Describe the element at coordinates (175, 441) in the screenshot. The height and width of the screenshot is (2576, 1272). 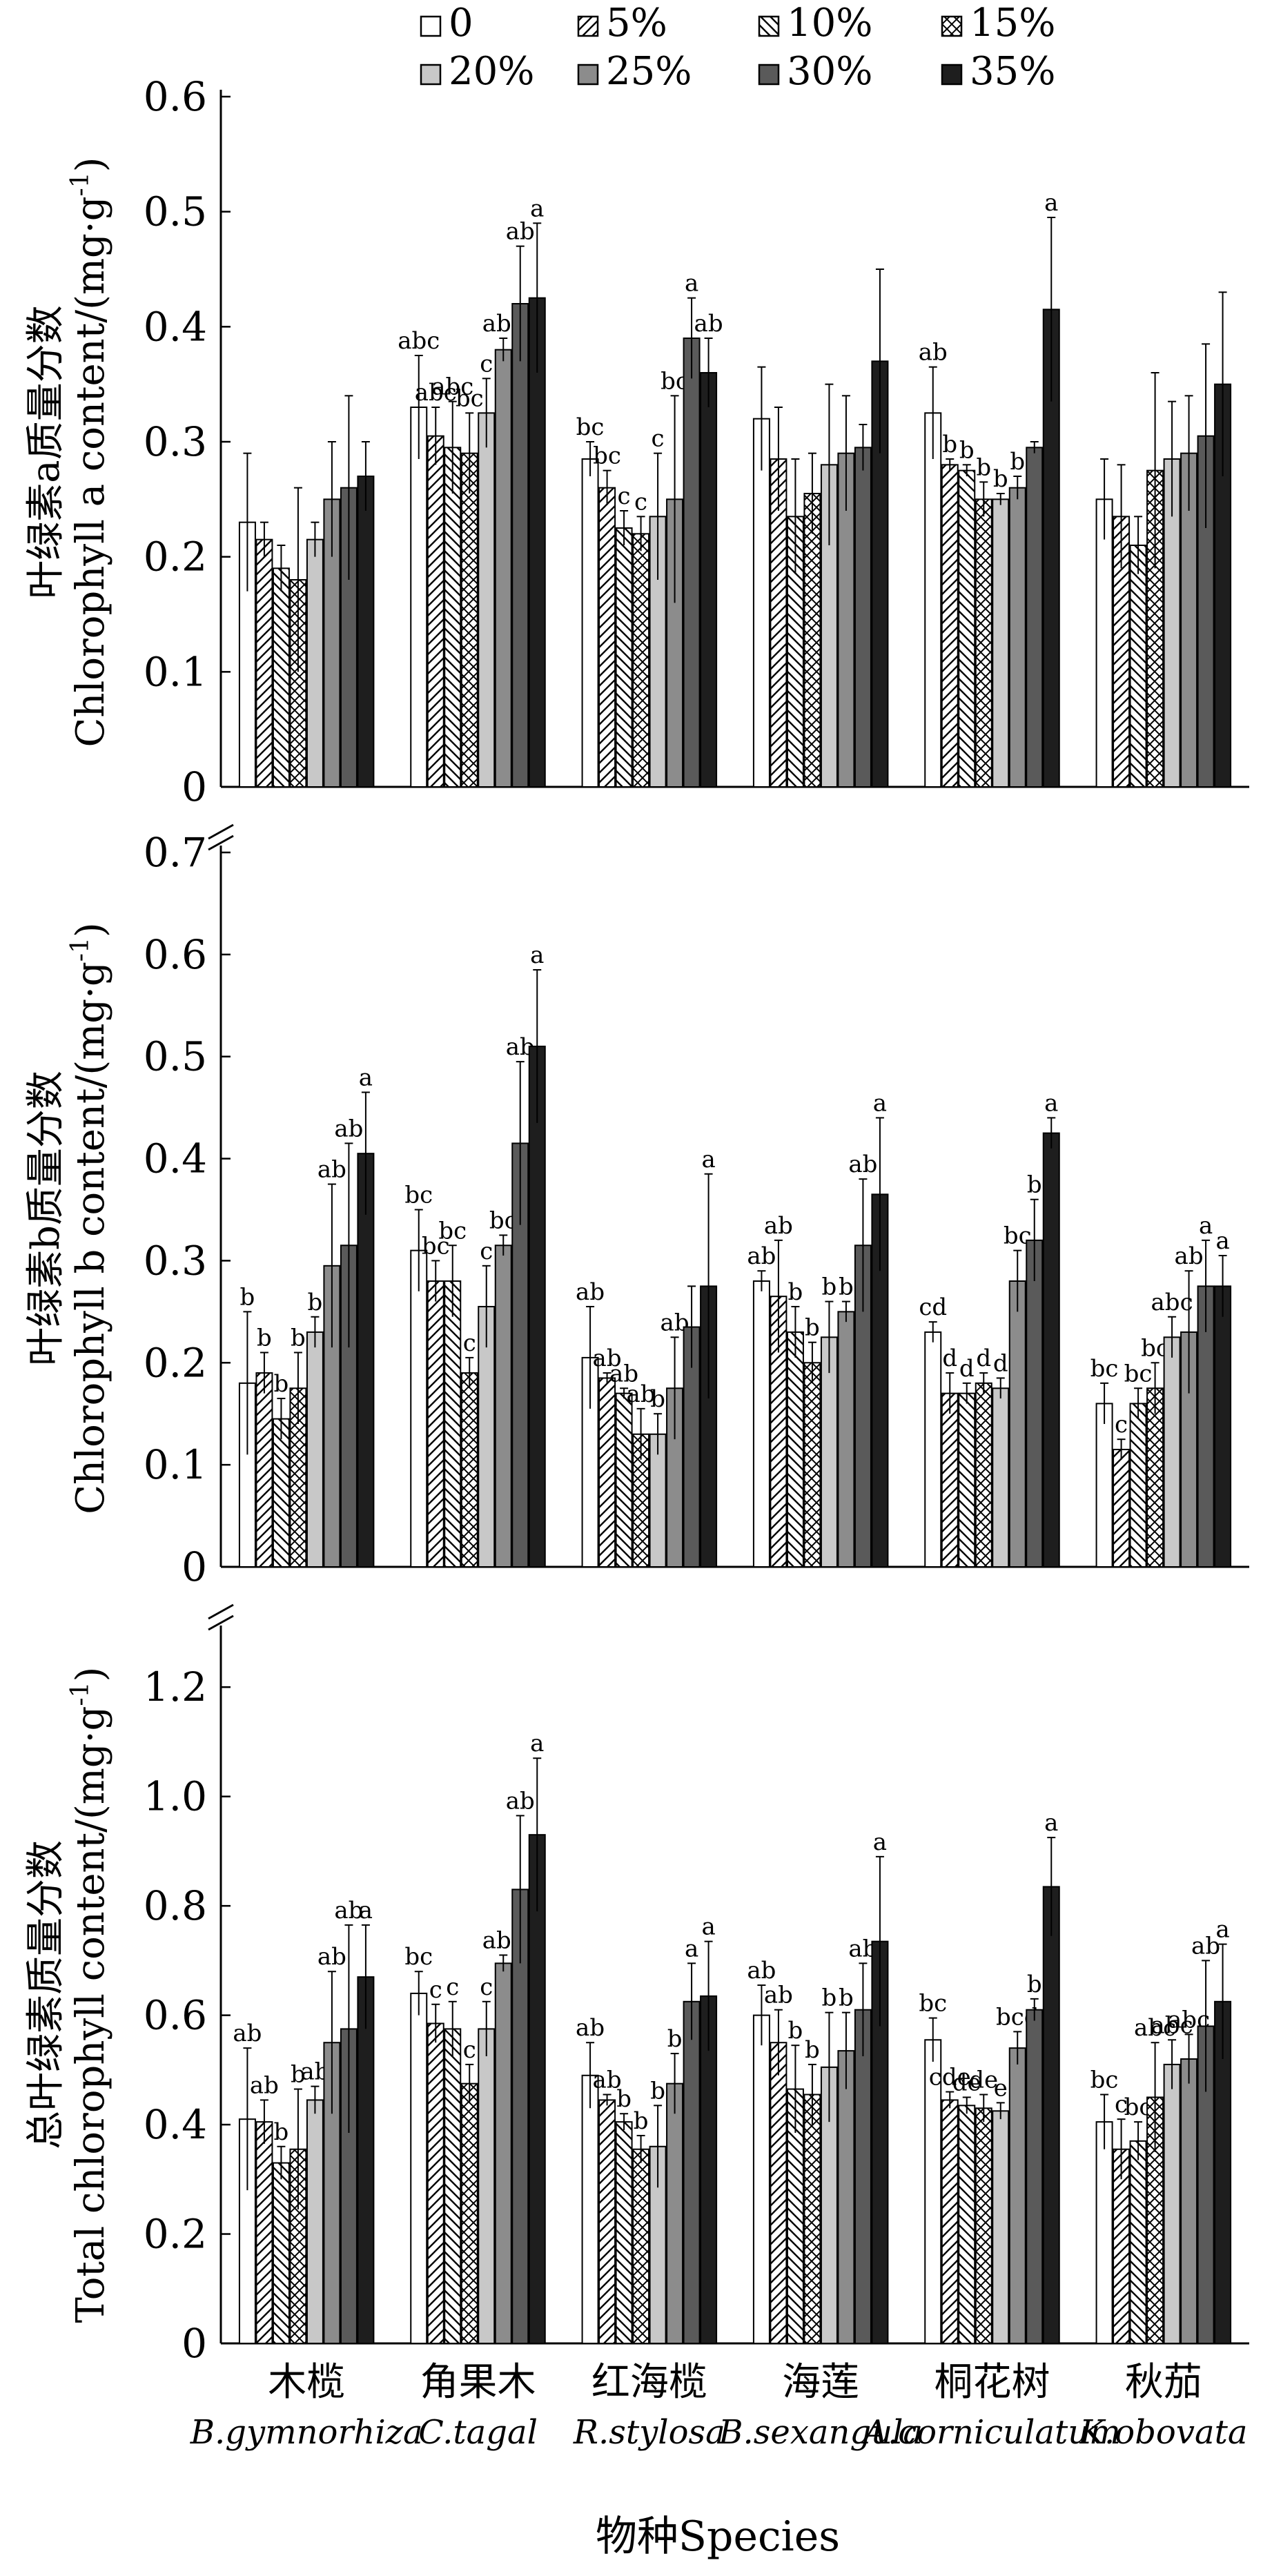
I see `y-tick-label: 0.3` at that location.